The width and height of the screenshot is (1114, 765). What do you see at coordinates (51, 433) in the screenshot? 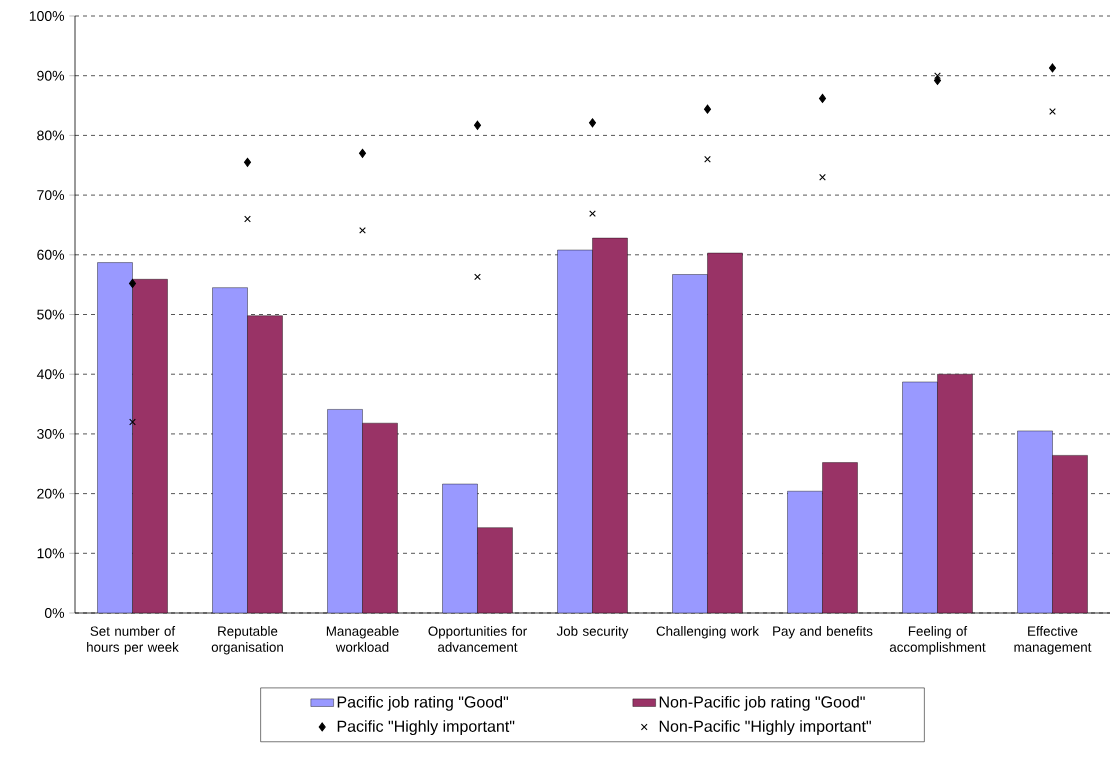
I see `y-tick-label: 30%` at bounding box center [51, 433].